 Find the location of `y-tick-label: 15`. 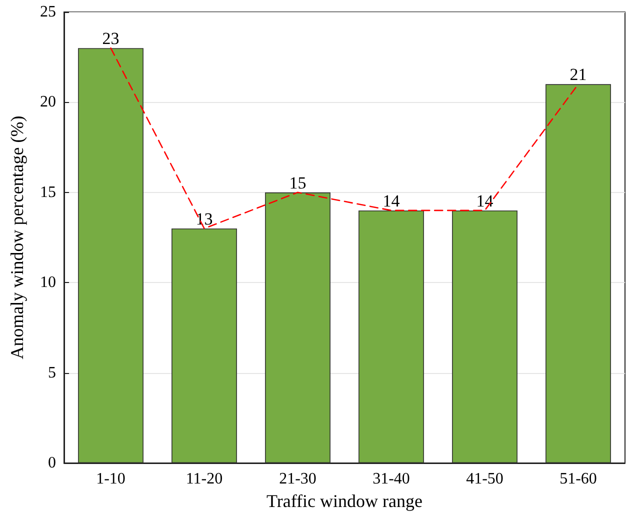

y-tick-label: 15 is located at coordinates (48, 192).